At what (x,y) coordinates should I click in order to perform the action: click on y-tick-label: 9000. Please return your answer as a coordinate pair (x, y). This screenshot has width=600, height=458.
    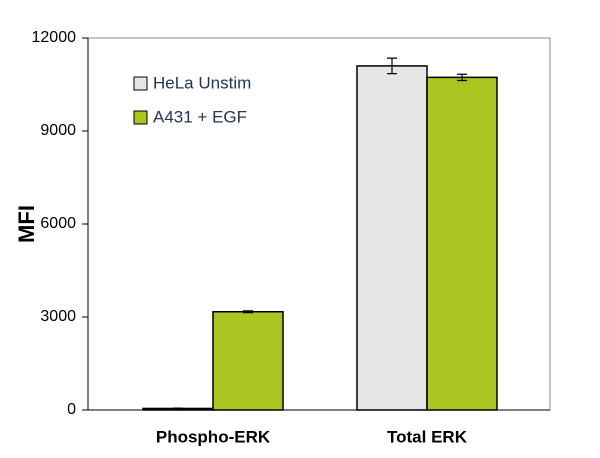
    Looking at the image, I should click on (58, 130).